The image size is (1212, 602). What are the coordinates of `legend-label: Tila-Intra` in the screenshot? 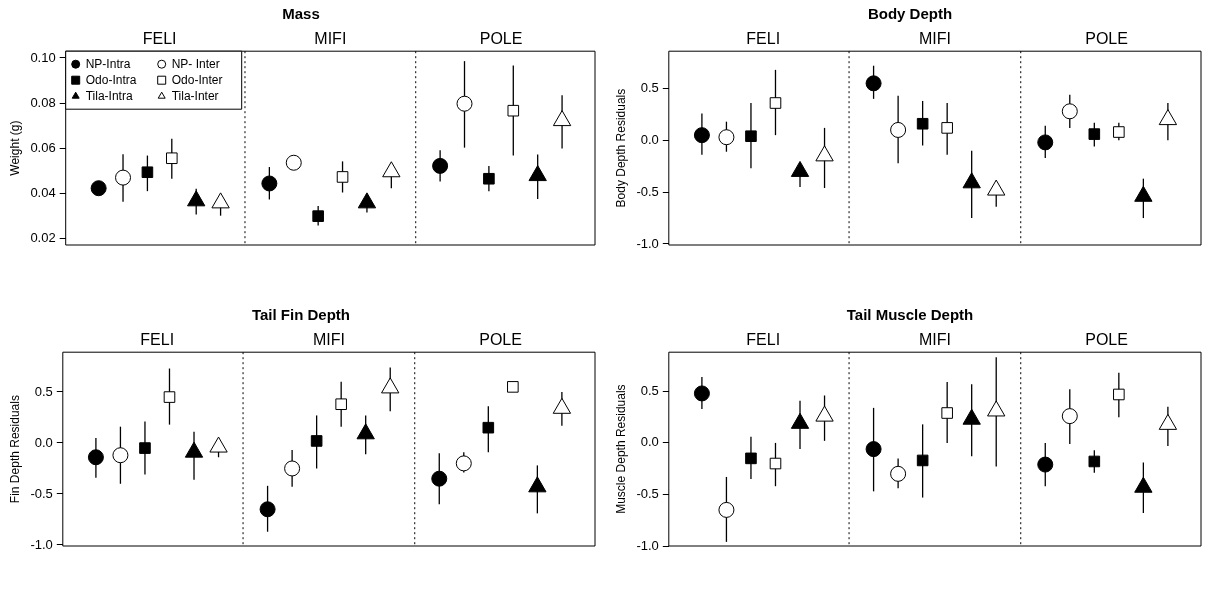 It's located at (109, 95).